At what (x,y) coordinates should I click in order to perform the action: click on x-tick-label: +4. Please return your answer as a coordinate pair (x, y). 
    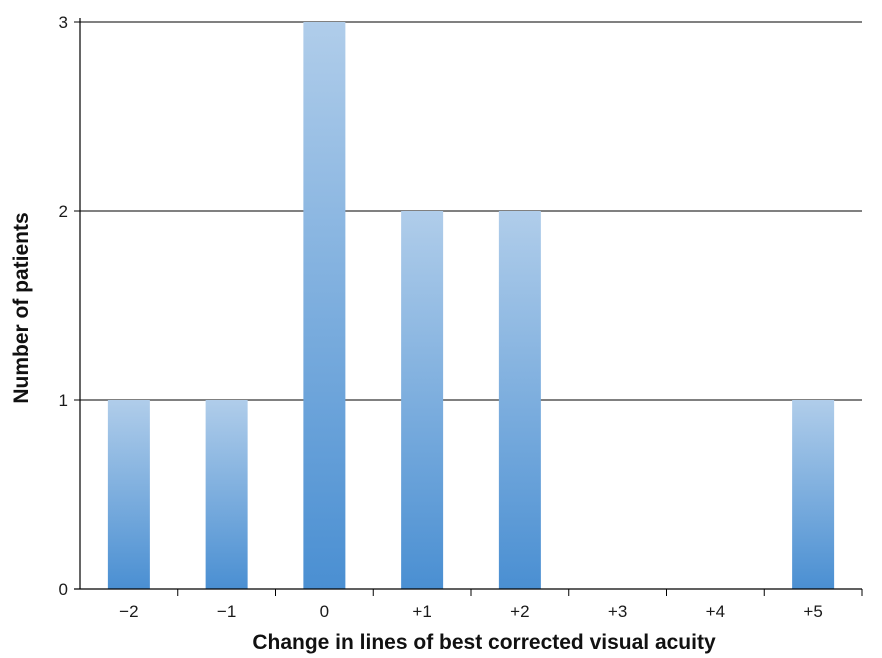
    Looking at the image, I should click on (715, 611).